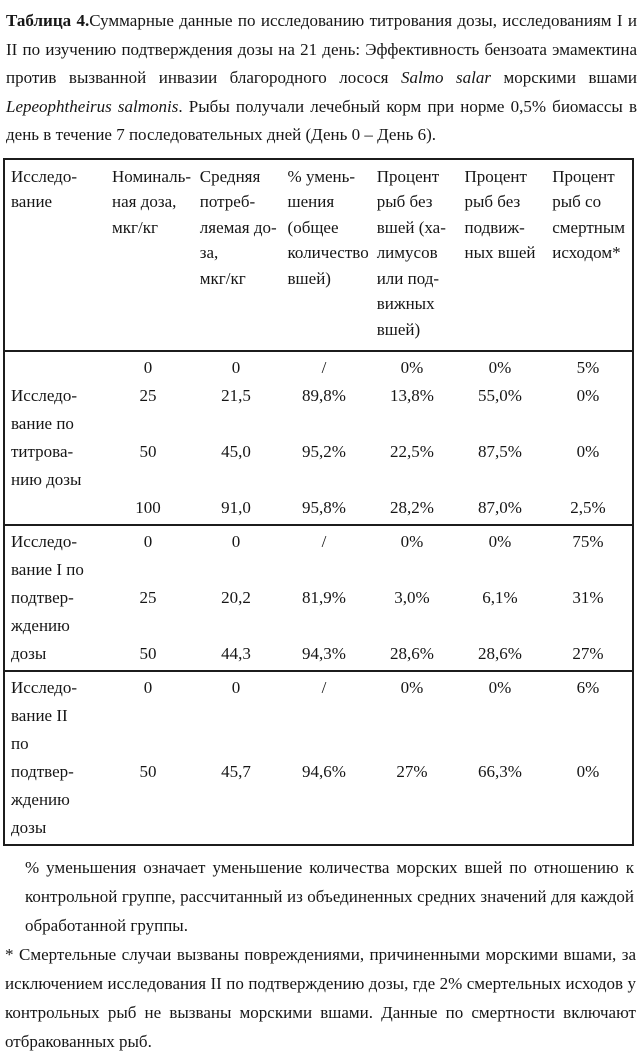  I want to click on table-row: Исследо- 25 21,5 89,8% 13,8% 55,0% 0%, so click(318, 396).